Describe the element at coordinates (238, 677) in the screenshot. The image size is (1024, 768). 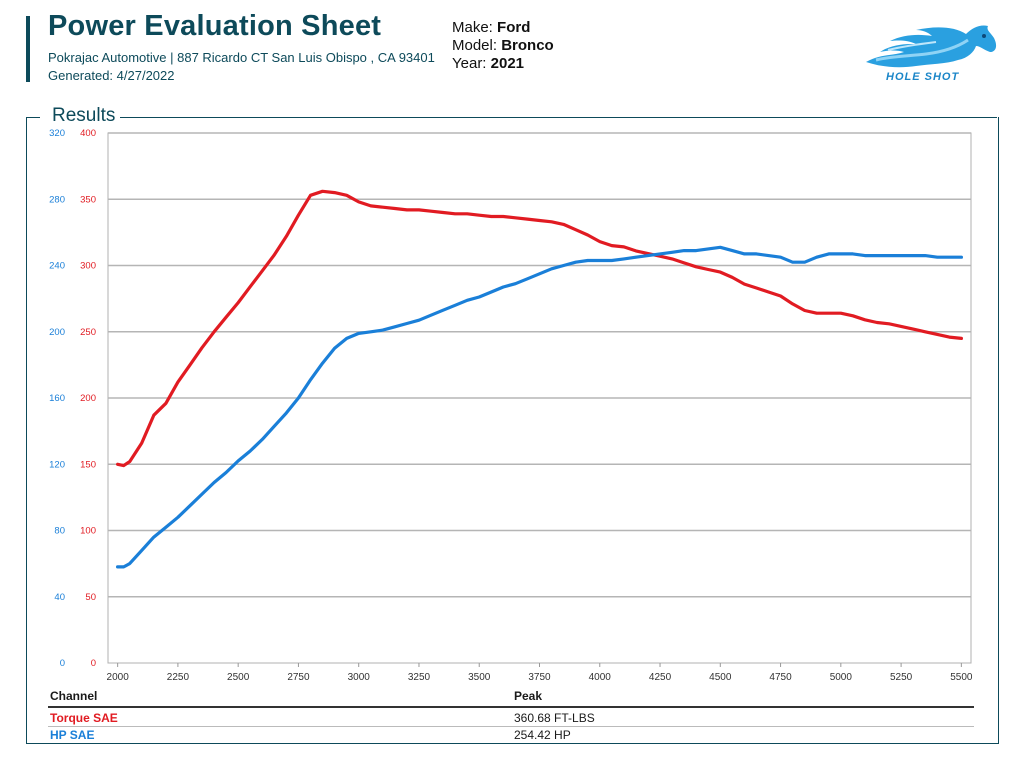
I see `x-tick-label: 2500` at that location.